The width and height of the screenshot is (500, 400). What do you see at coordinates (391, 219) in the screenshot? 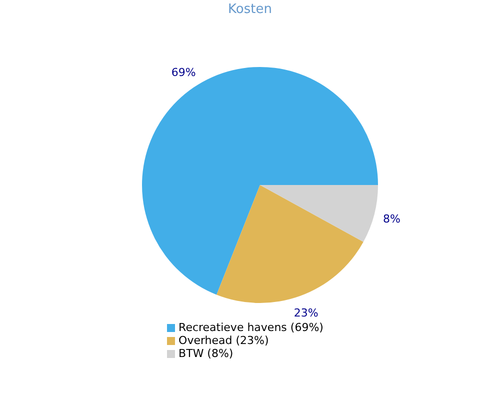
I see `data-label: 8%` at bounding box center [391, 219].